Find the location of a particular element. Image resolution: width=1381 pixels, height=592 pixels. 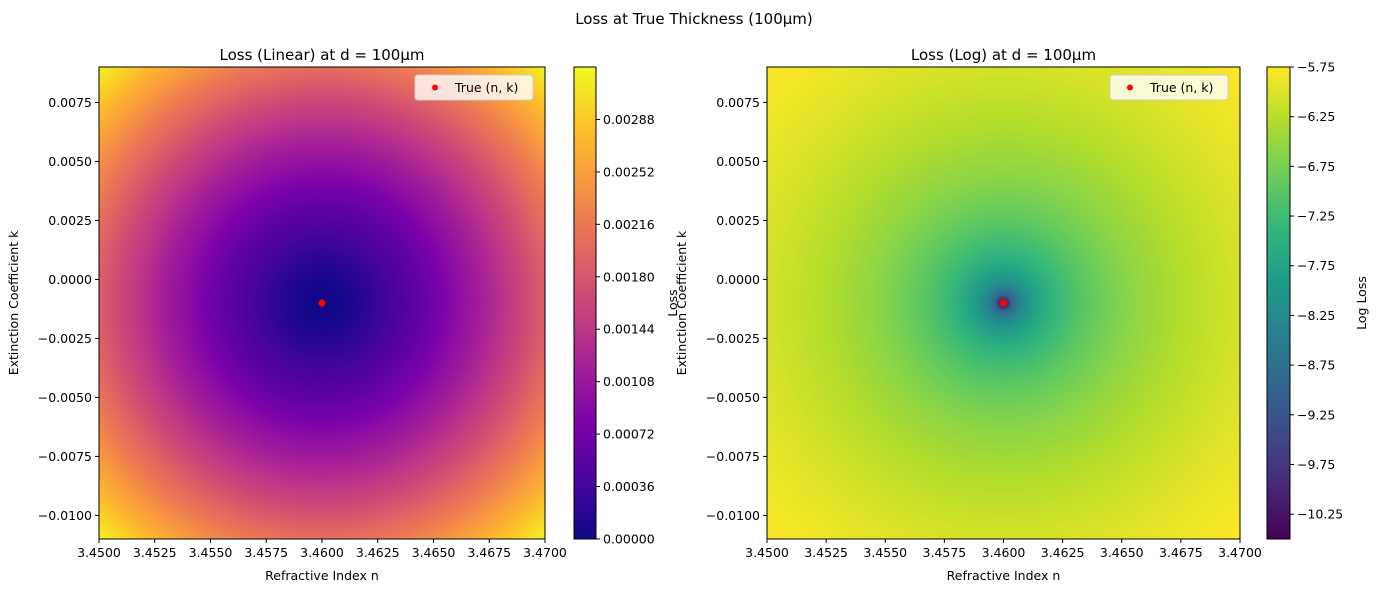

plot2-ytick-label: −0.0075 is located at coordinates (733, 456).